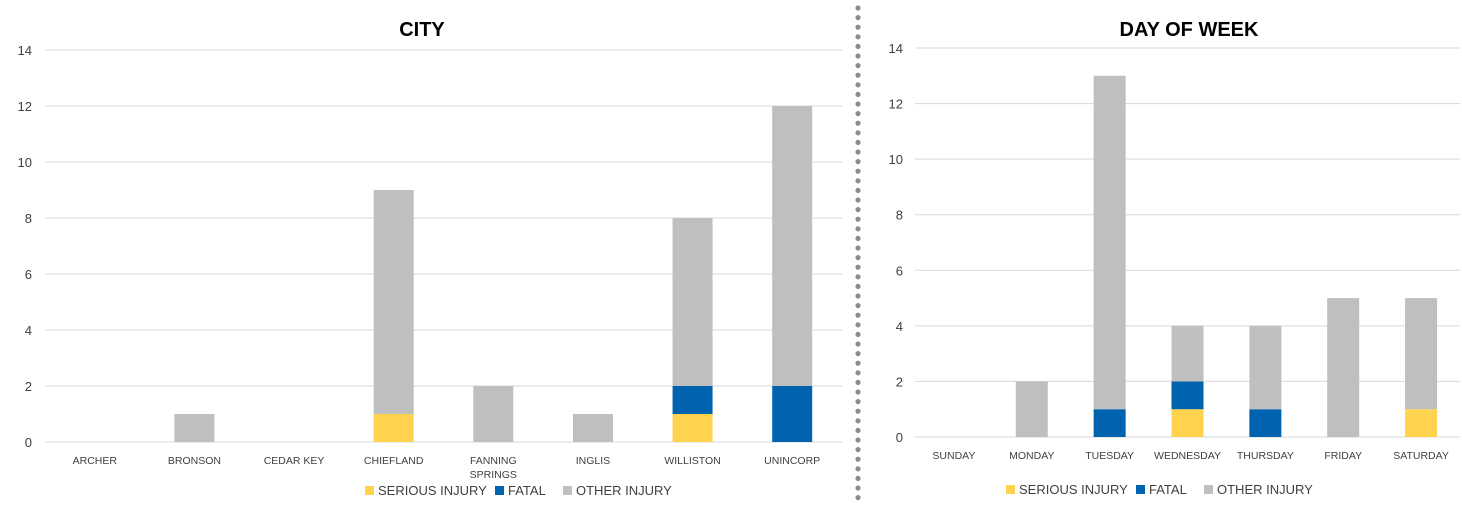 This screenshot has height=506, width=1462. I want to click on day-category-label: SUNDAY, so click(953, 456).